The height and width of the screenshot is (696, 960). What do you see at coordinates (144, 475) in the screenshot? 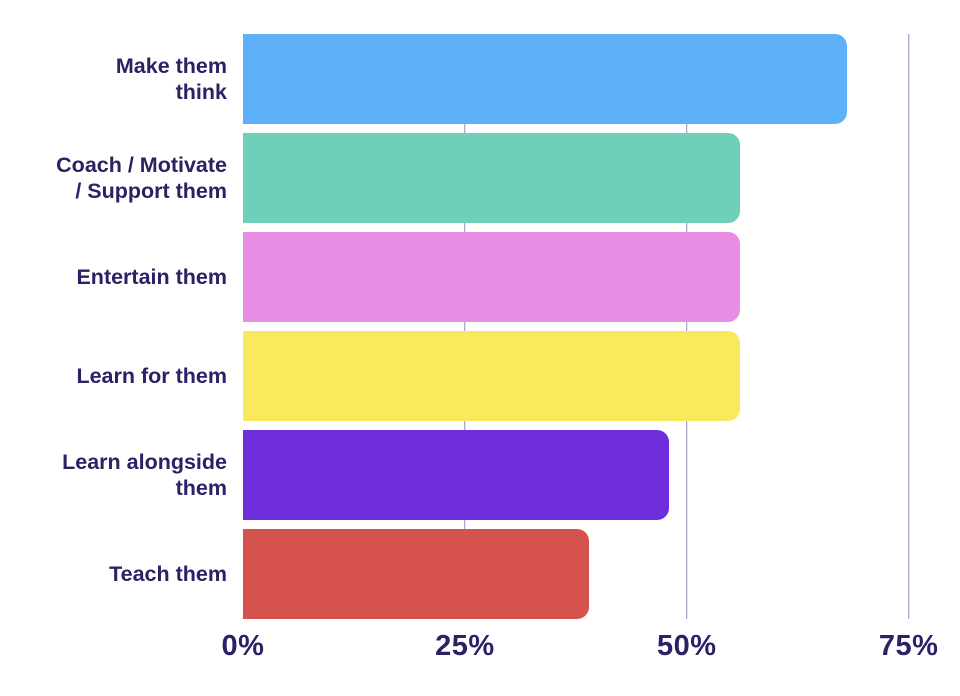
I see `category-label: Learn alongside them` at bounding box center [144, 475].